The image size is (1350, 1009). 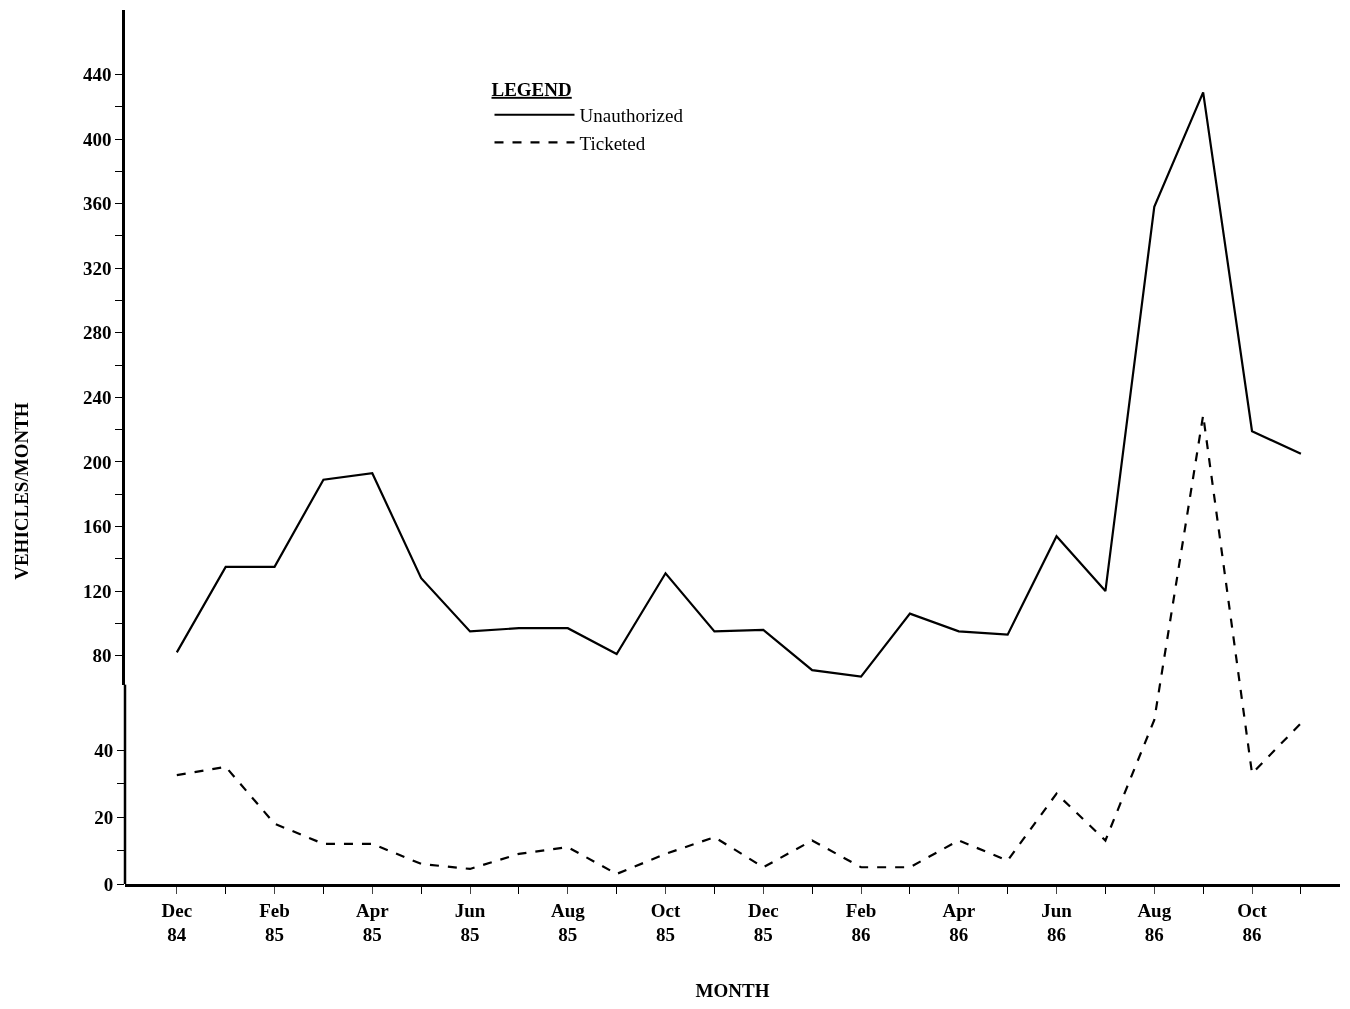 What do you see at coordinates (104, 750) in the screenshot?
I see `y-tick-label: 40` at bounding box center [104, 750].